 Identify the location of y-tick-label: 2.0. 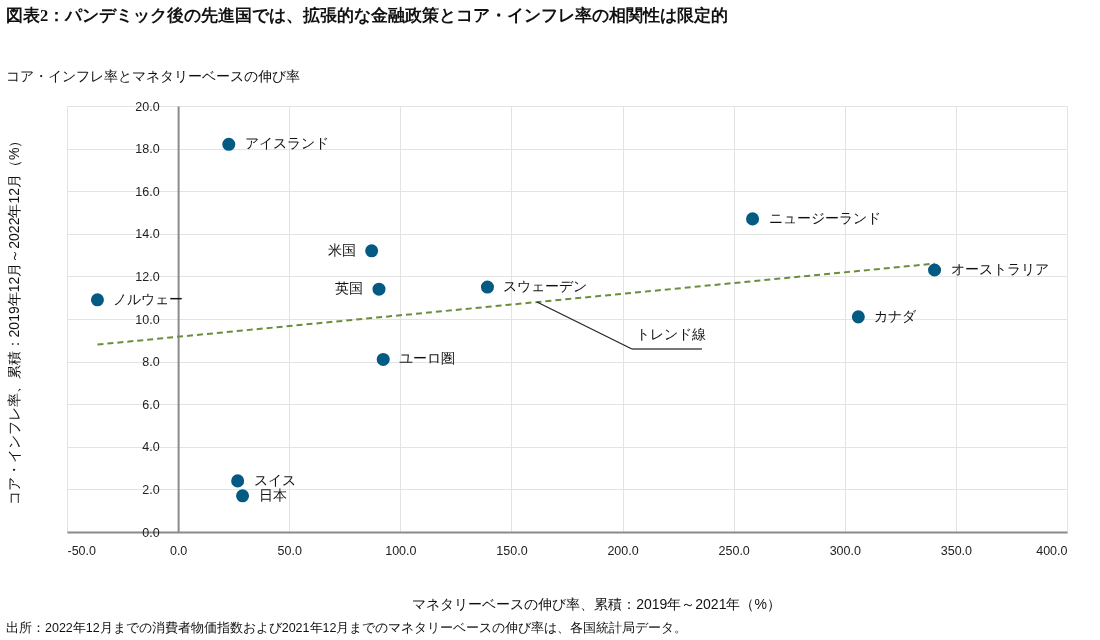
(151, 489).